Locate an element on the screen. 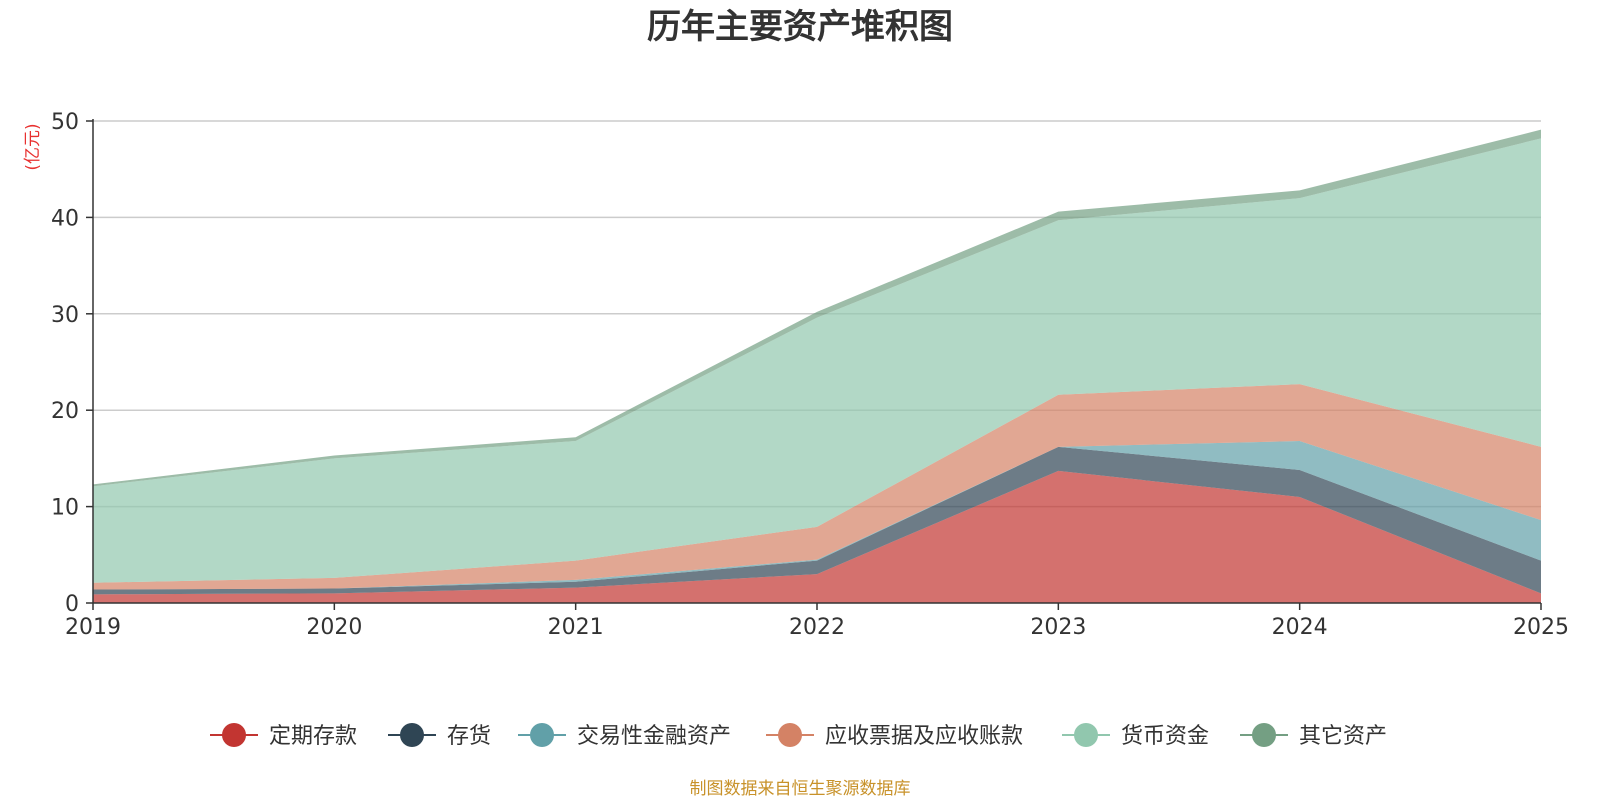  legend-item-3: 应收票据及应收账款 is located at coordinates (894, 736).